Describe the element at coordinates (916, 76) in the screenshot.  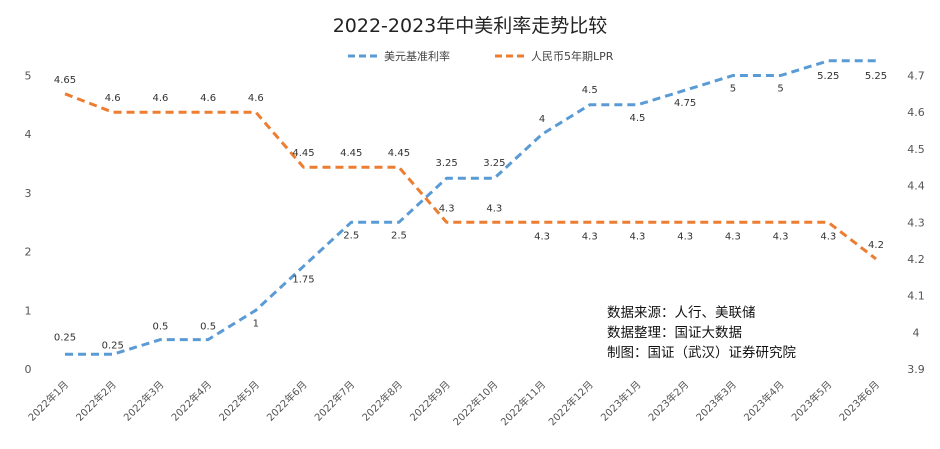
I see `right-tick-label: 4.7` at that location.